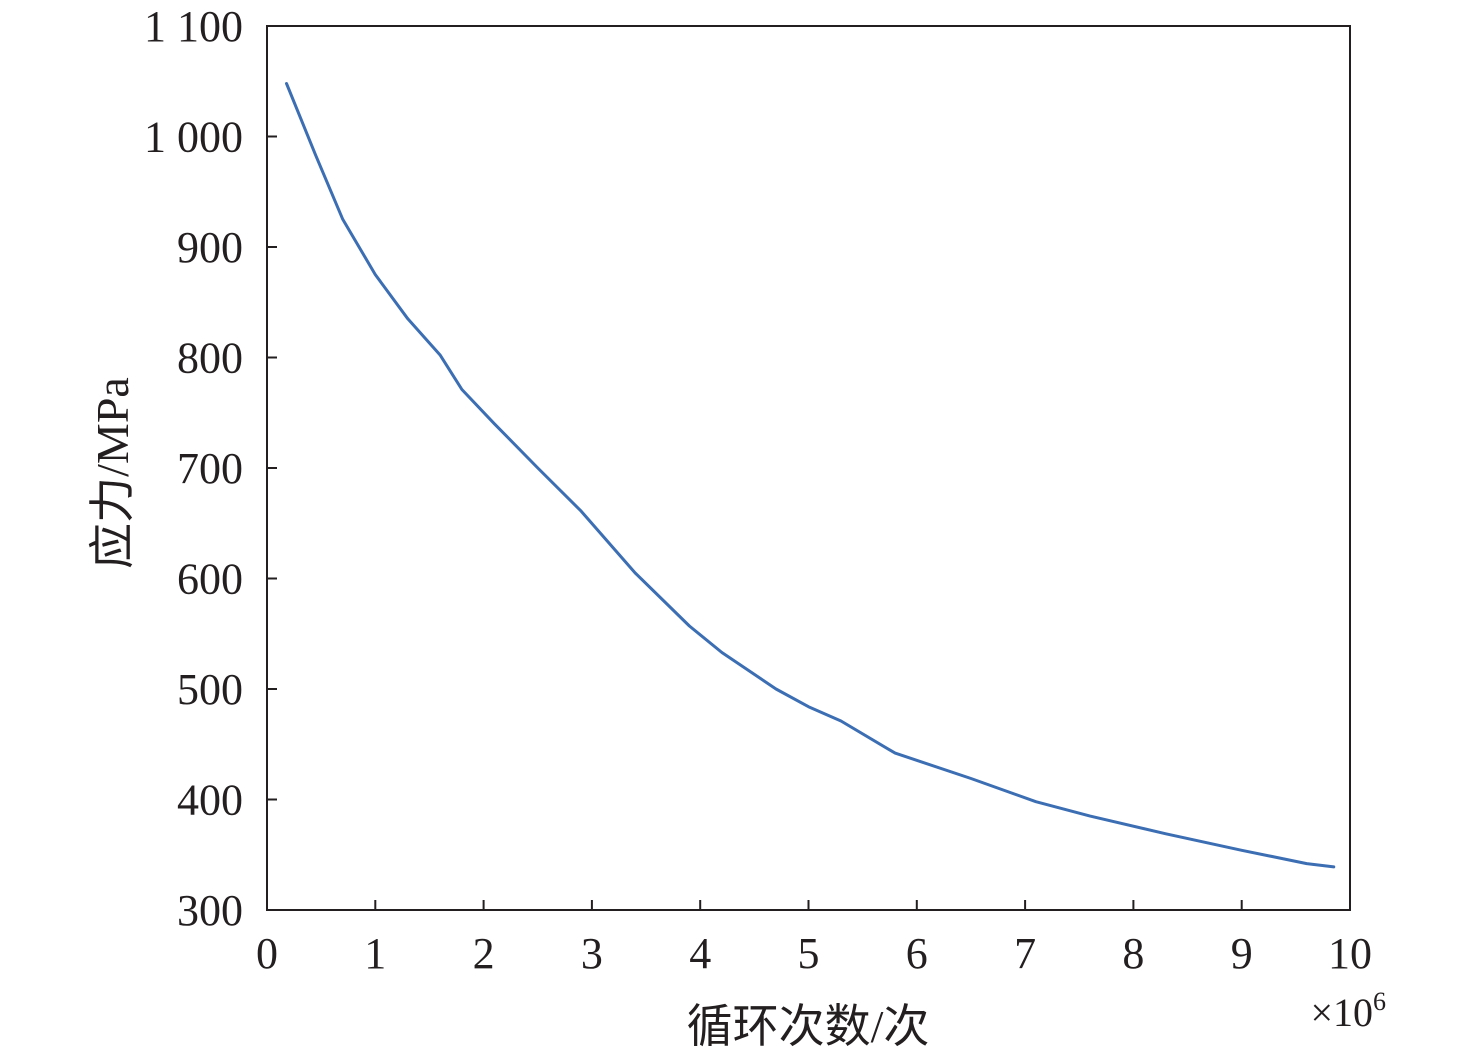  I want to click on x-tick-label: 5, so click(809, 953).